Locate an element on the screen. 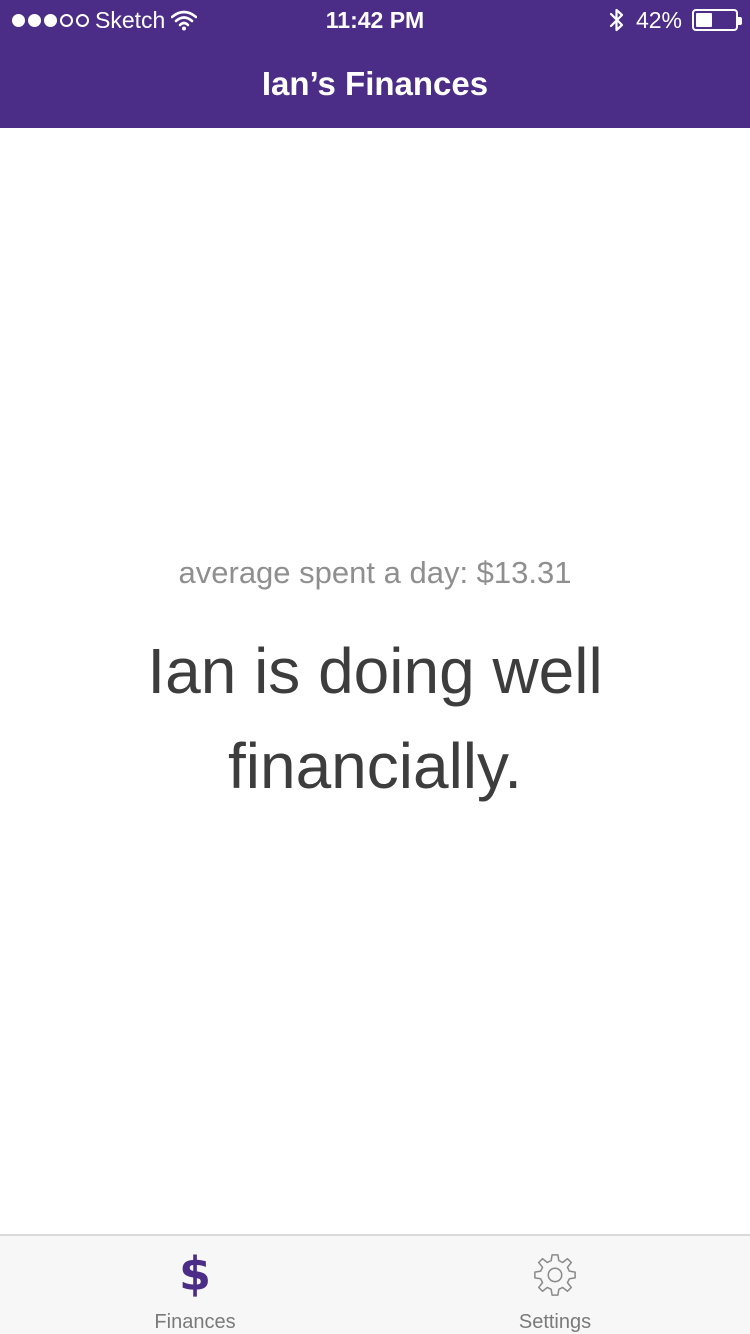 This screenshot has height=1334, width=750. signal-strength-icon is located at coordinates (50, 20).